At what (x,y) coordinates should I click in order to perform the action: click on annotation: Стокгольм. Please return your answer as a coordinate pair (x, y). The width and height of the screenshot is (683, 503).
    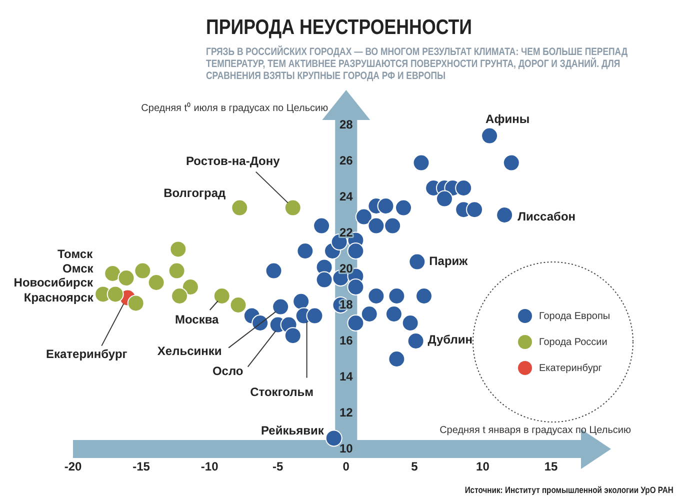
    Looking at the image, I should click on (282, 392).